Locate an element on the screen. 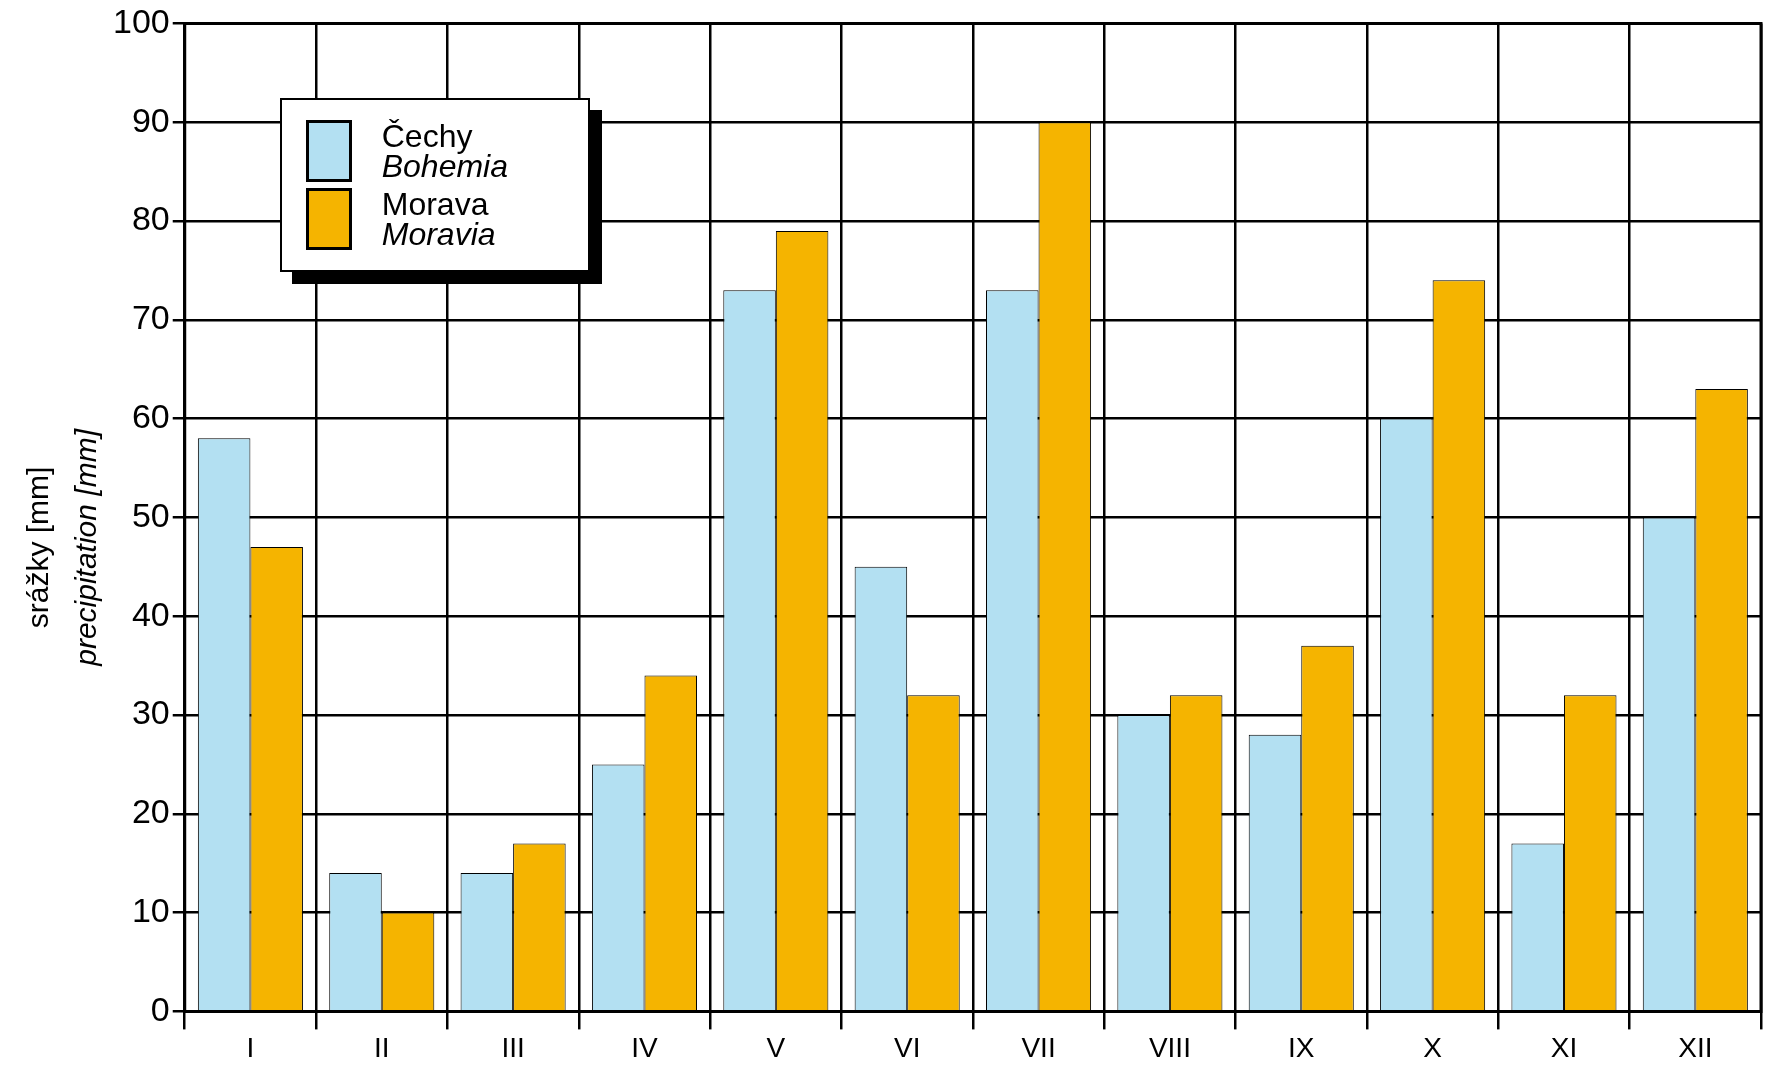 Image resolution: width=1771 pixels, height=1079 pixels. x-tick-label: V is located at coordinates (776, 1047).